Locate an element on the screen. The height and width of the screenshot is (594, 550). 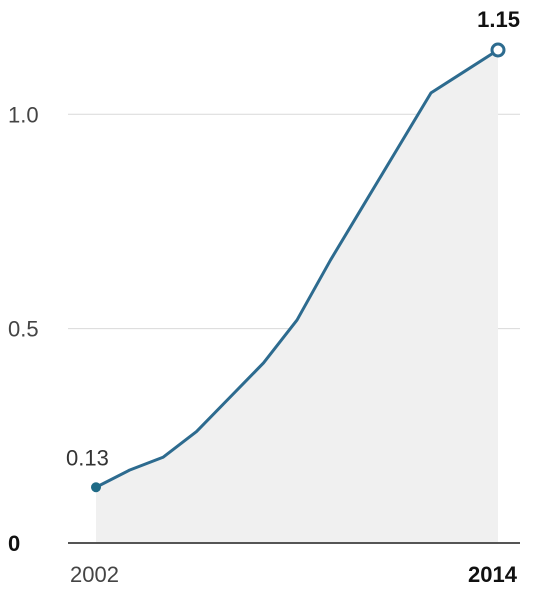
y-tick-label-0: 0 is located at coordinates (14, 543).